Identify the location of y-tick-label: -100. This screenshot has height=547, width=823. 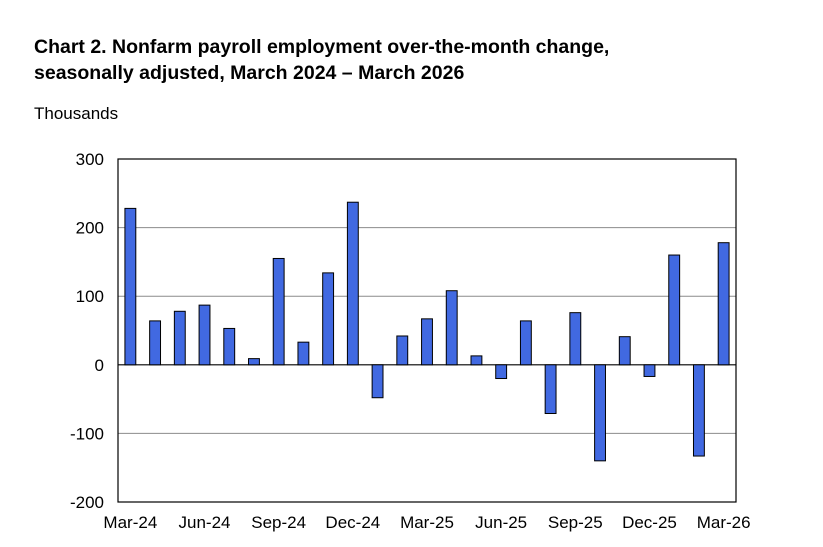
(87, 433).